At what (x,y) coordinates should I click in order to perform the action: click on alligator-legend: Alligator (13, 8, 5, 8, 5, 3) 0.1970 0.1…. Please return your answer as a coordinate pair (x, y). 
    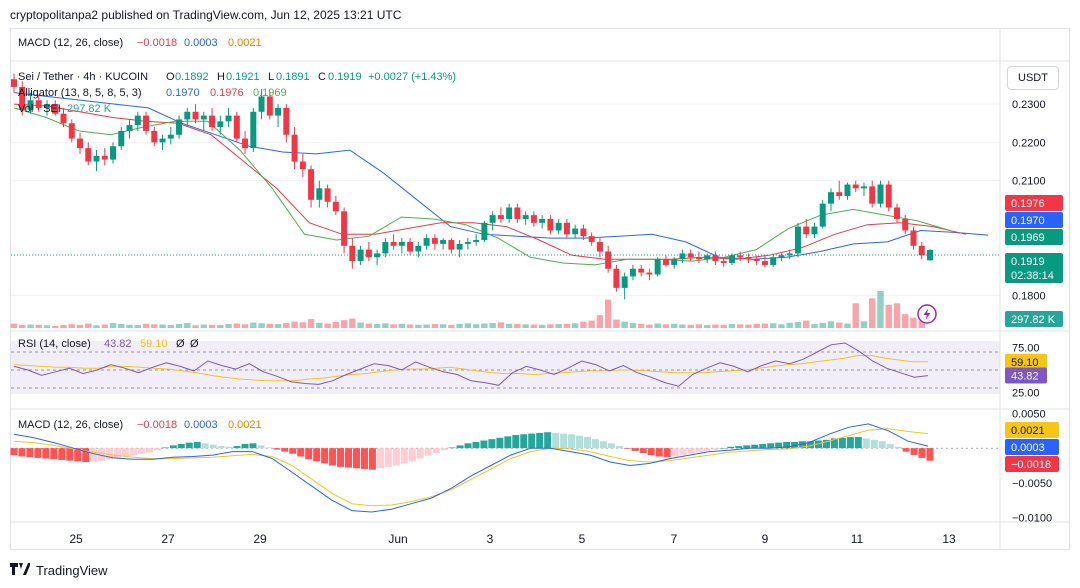
    Looking at the image, I should click on (152, 93).